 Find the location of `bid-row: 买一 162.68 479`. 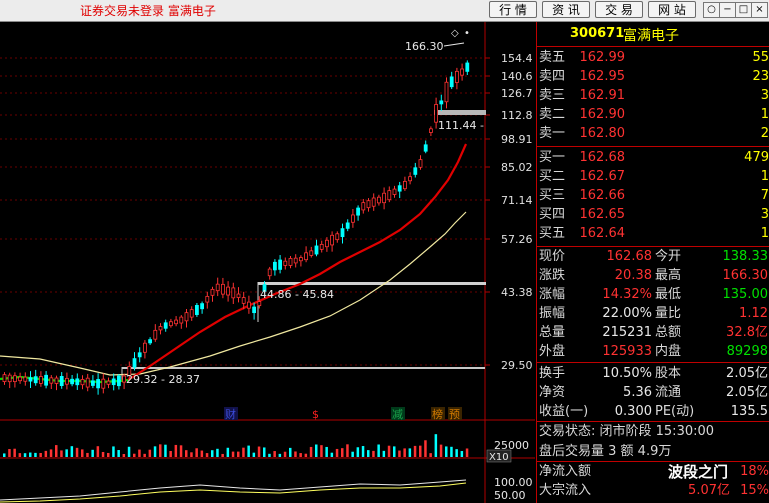

bid-row: 买一 162.68 479 is located at coordinates (653, 158).